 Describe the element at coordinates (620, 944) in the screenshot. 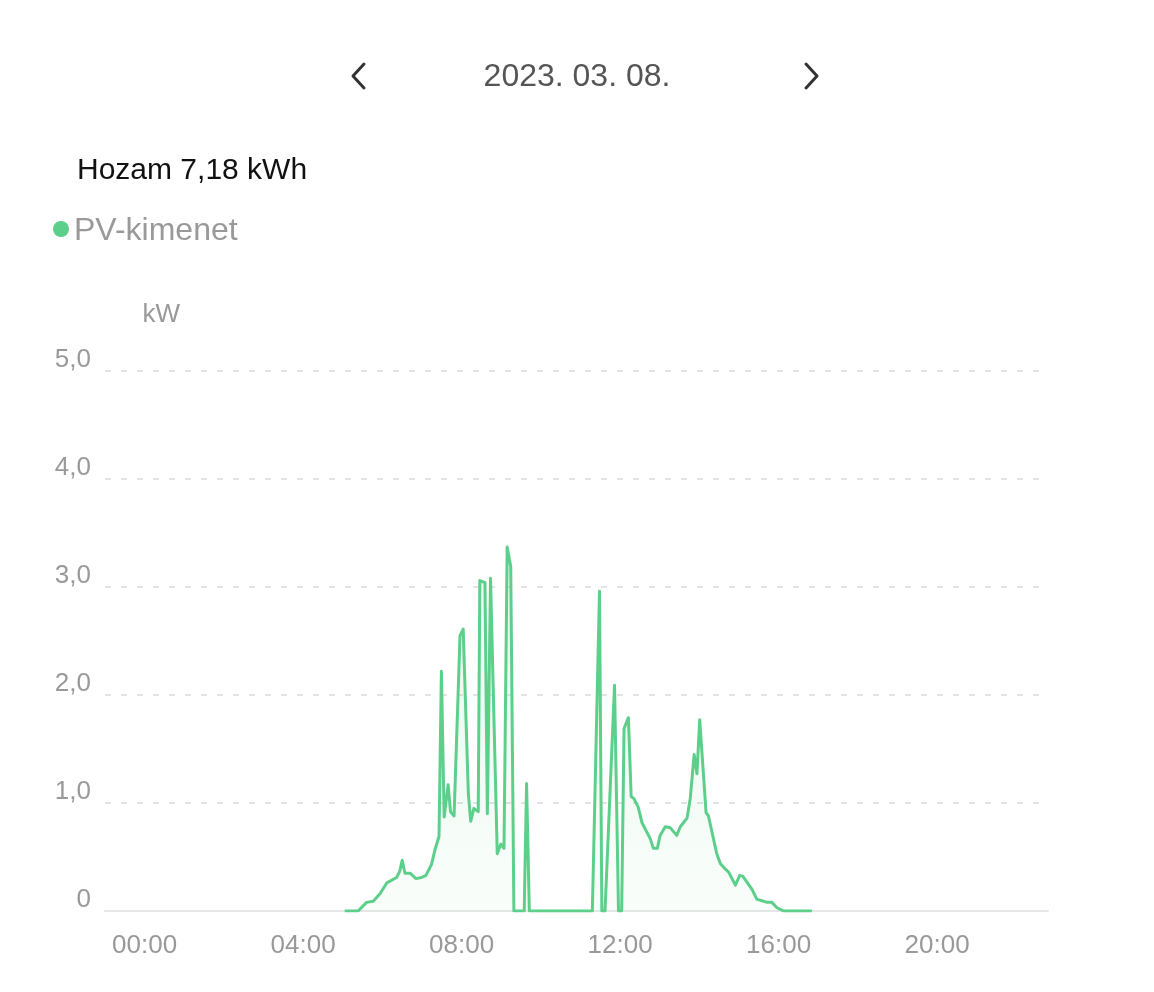

I see `x-tick-label: 12:00` at that location.